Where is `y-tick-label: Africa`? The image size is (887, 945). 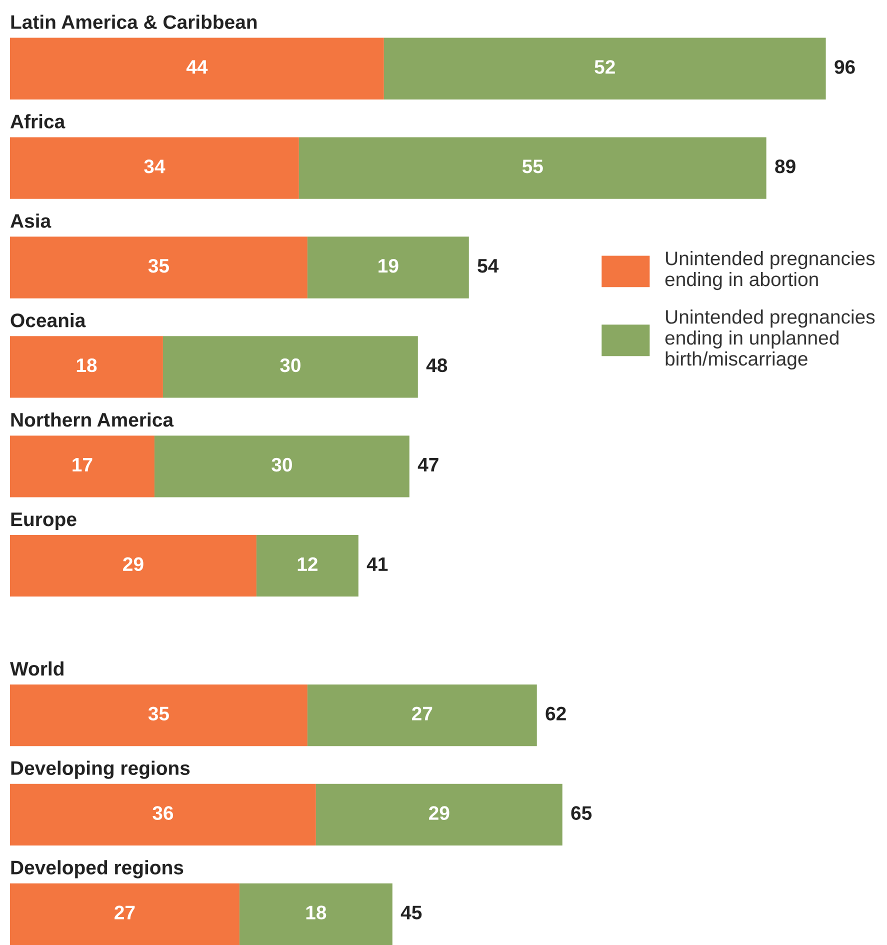 y-tick-label: Africa is located at coordinates (38, 121).